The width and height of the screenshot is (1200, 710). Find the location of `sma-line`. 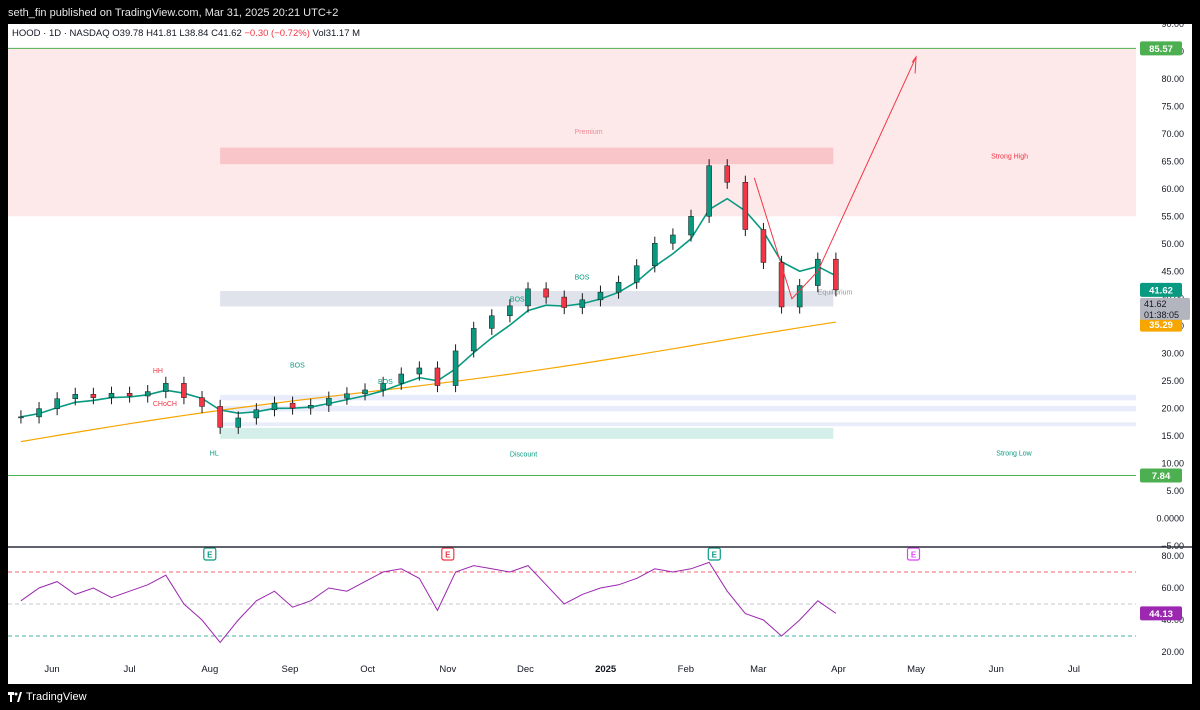

sma-line is located at coordinates (428, 382).